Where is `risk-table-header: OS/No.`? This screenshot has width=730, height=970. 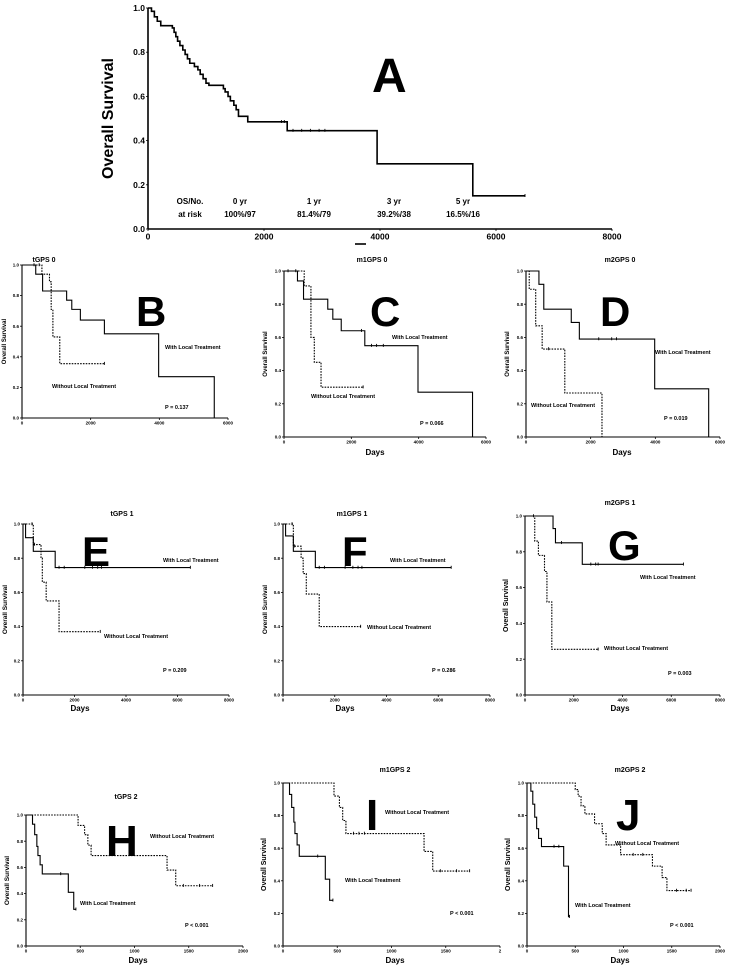
risk-table-header: OS/No. is located at coordinates (190, 201).